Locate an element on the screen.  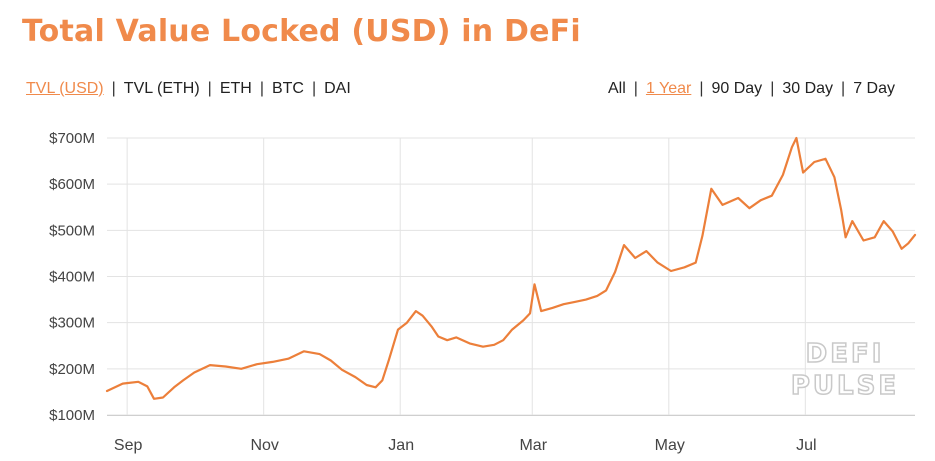
y-tick-label: $400M is located at coordinates (72, 277).